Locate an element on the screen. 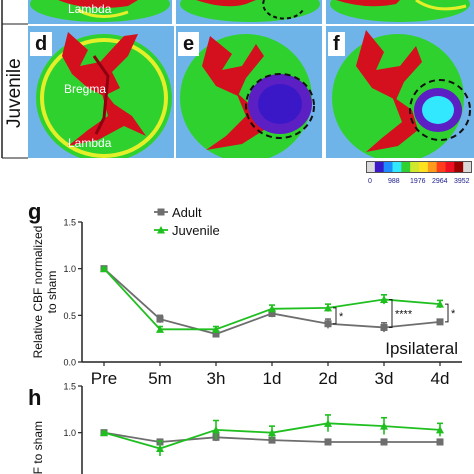 This screenshot has height=474, width=474. adult-panel-c-partial is located at coordinates (400, 12).